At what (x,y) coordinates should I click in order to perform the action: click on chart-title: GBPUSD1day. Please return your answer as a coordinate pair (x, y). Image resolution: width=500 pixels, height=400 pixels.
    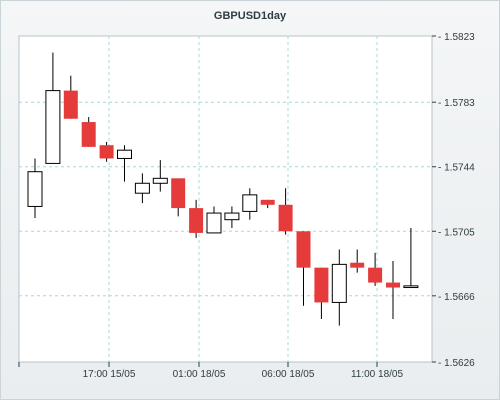
    Looking at the image, I should click on (250, 16).